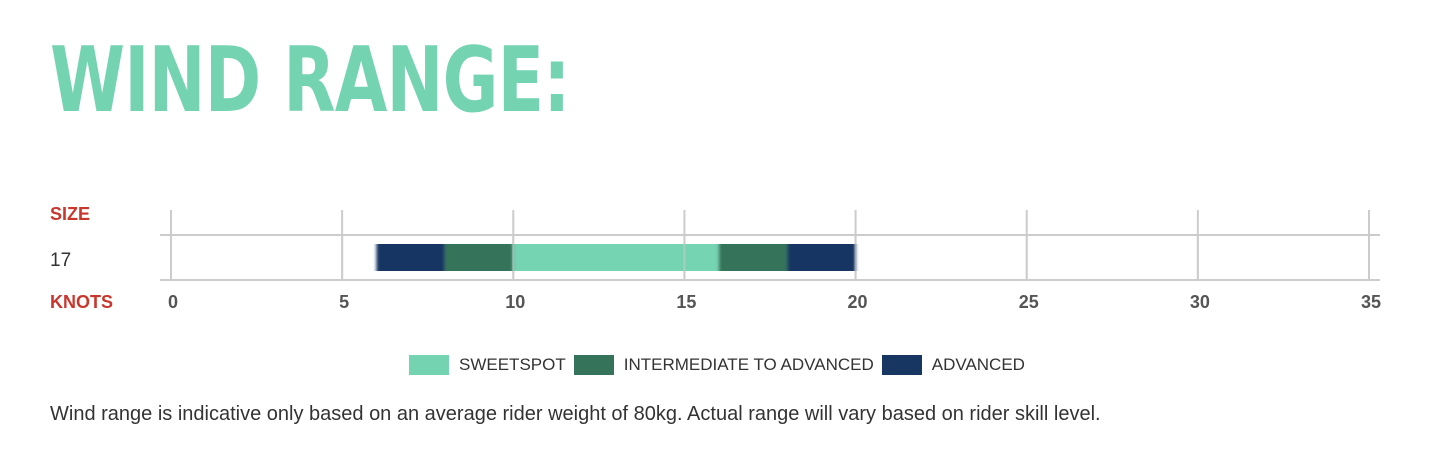 The width and height of the screenshot is (1438, 476). What do you see at coordinates (748, 364) in the screenshot?
I see `legend-label: INTERMEDIATE TO ADVANCED` at bounding box center [748, 364].